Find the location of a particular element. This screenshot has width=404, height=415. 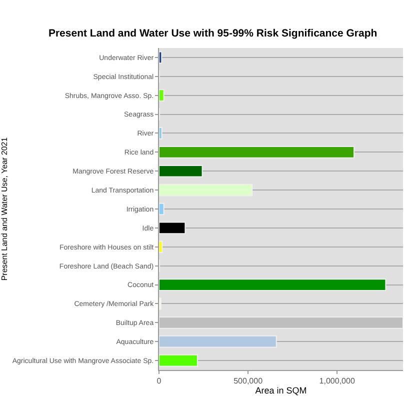

x-tick-label: 1,000,000 is located at coordinates (337, 381).